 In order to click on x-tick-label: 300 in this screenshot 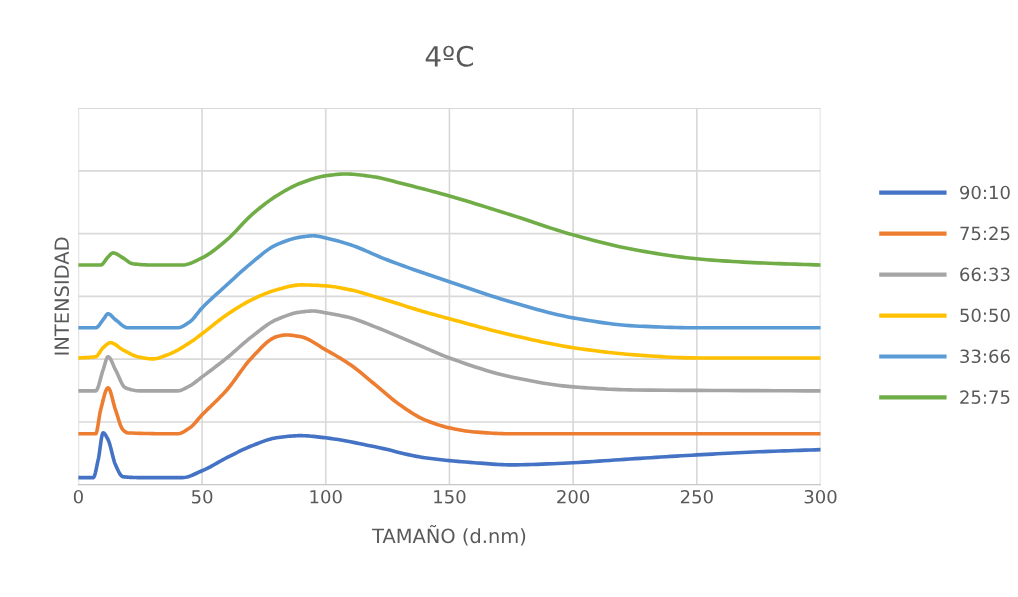, I will do `click(820, 496)`.